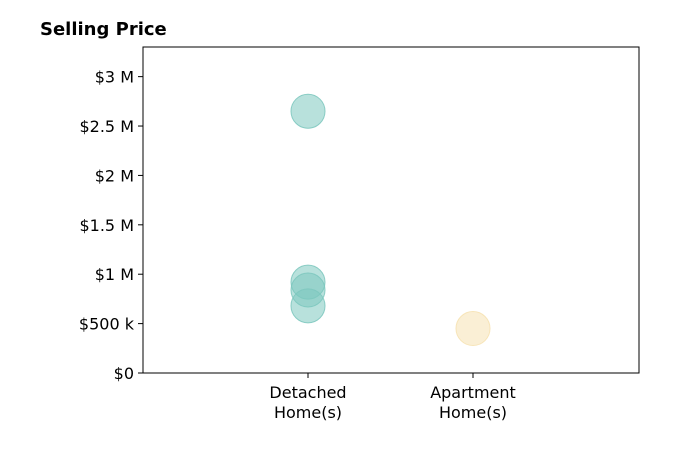 Image resolution: width=679 pixels, height=462 pixels. I want to click on x-tick-label: Detached, so click(307, 392).